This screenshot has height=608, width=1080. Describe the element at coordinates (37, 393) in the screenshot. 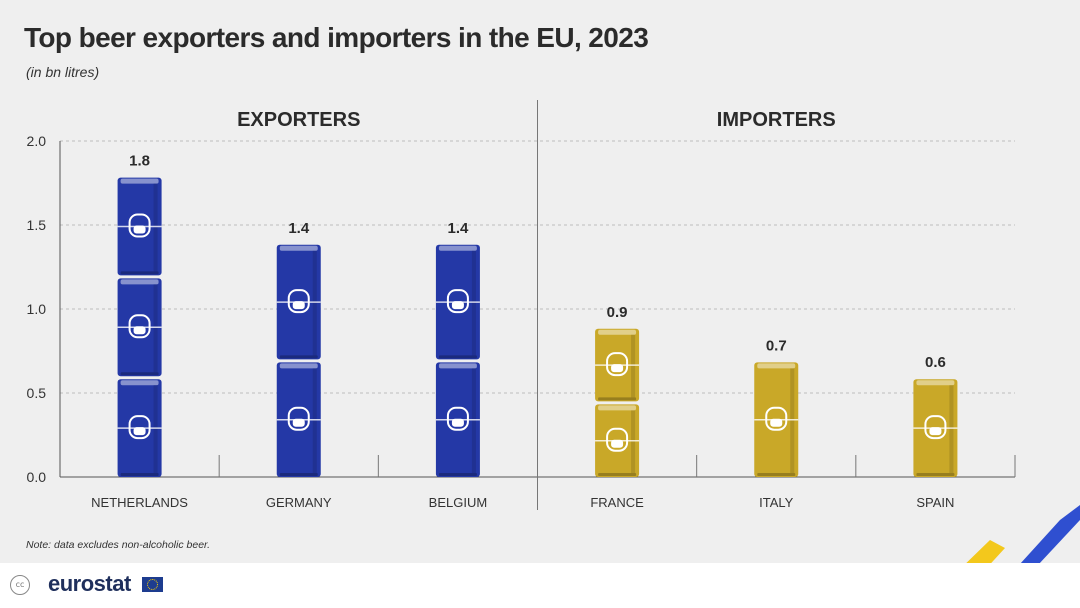

I see `y-tick-label: 0.5` at that location.